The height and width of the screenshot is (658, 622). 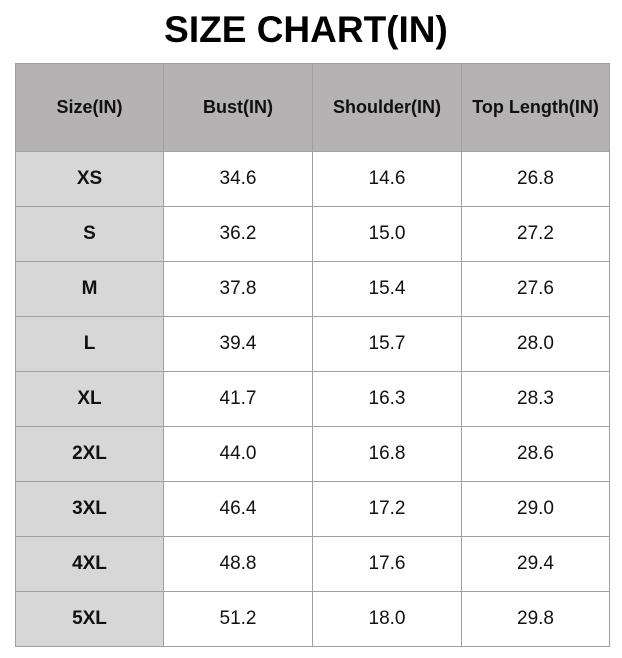 I want to click on value-cell: 29.4, so click(x=535, y=564).